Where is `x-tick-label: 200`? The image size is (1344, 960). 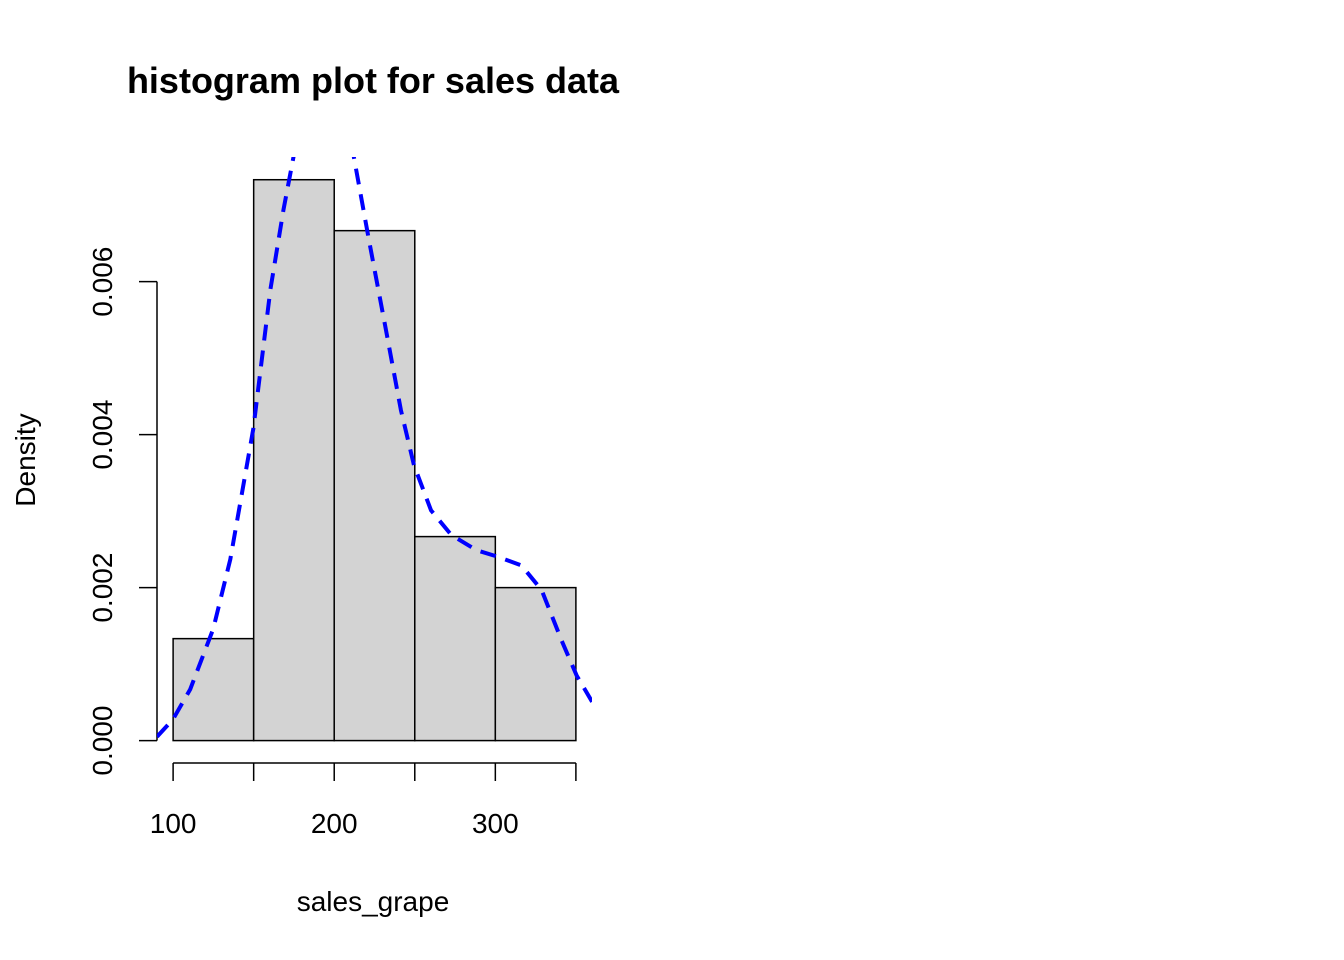
x-tick-label: 200 is located at coordinates (334, 823).